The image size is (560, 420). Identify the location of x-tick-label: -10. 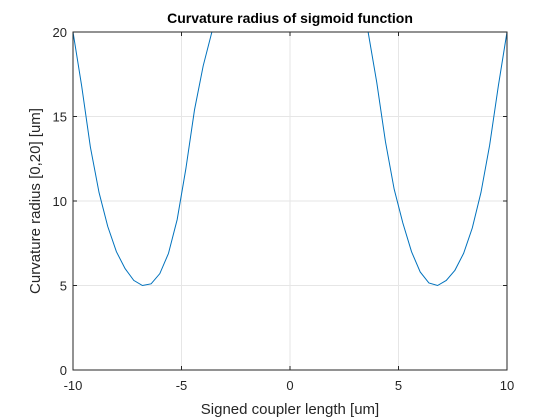
(73, 385).